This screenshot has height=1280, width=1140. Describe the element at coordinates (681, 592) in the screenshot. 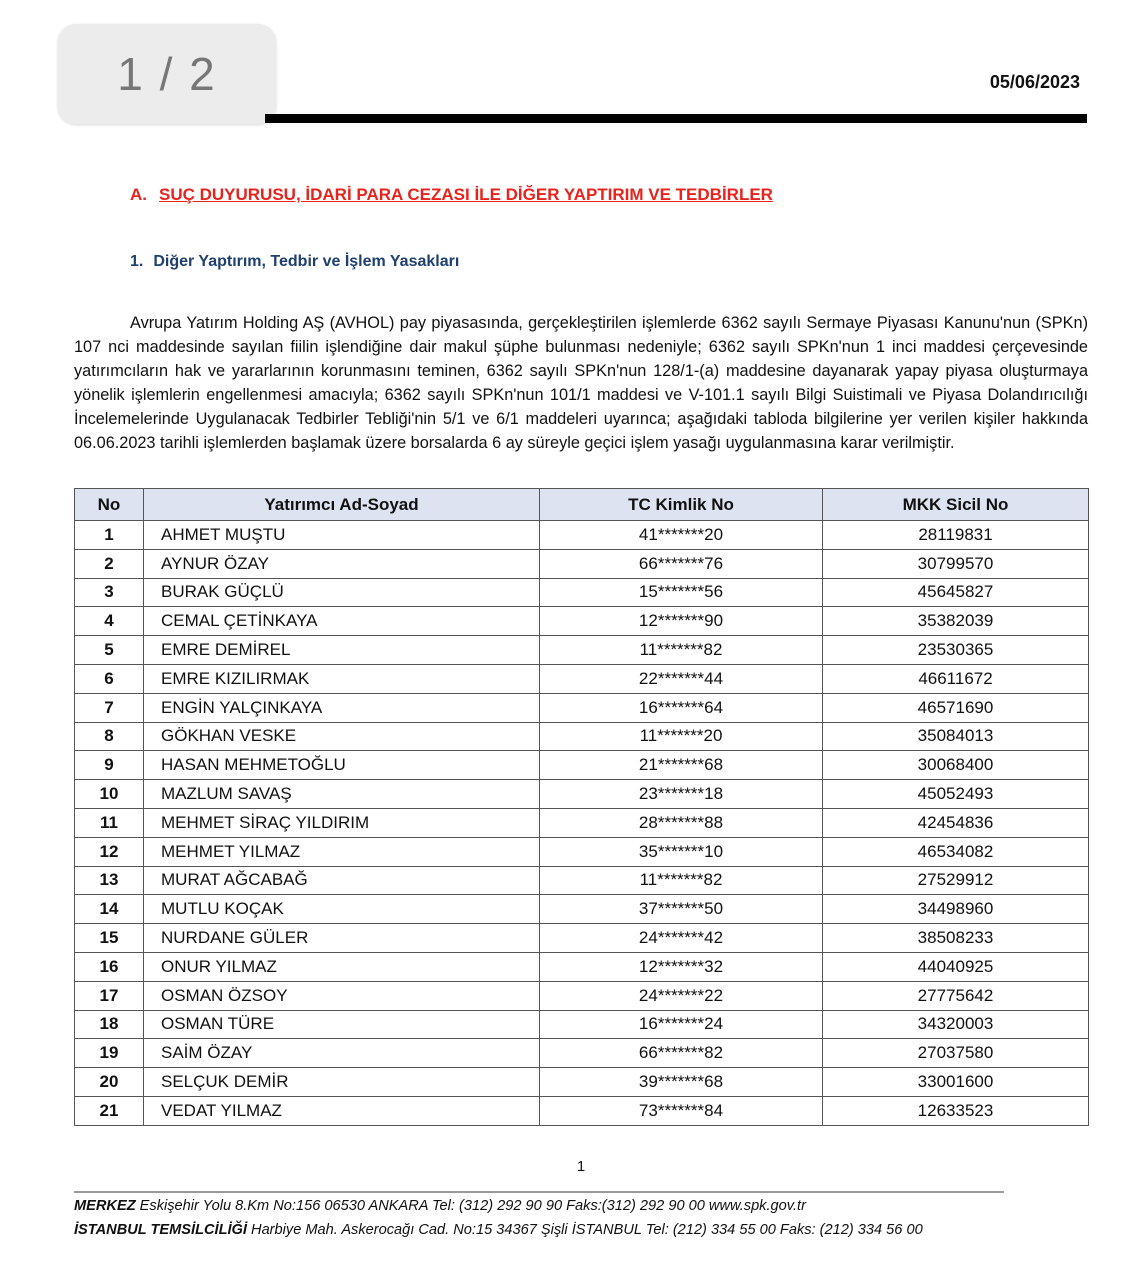

I see `tc-id: 15*******56` at that location.